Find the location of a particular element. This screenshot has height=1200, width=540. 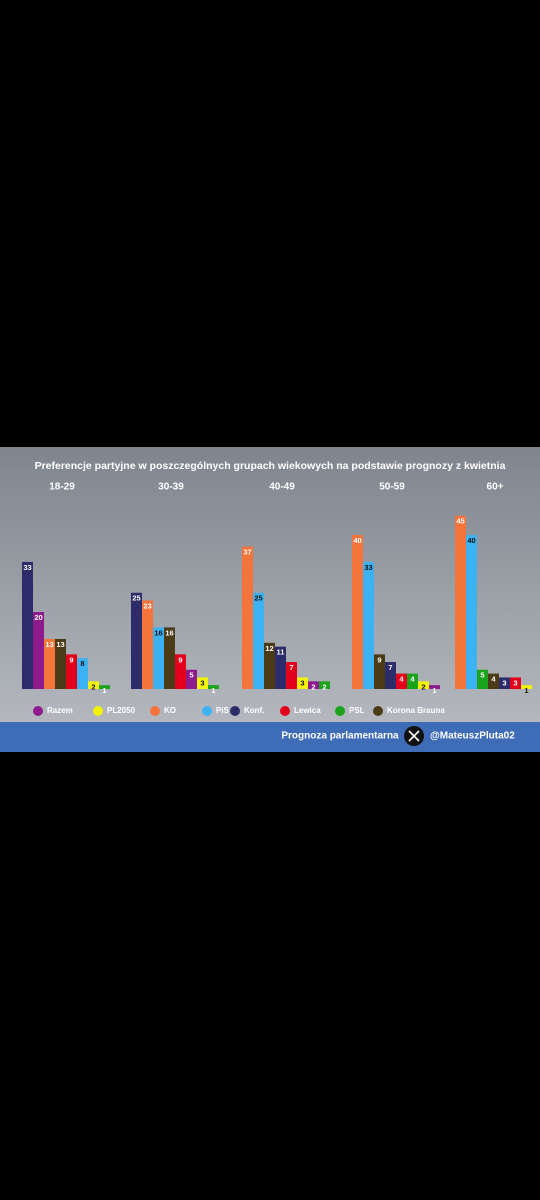

legend-label: PSL is located at coordinates (357, 710).